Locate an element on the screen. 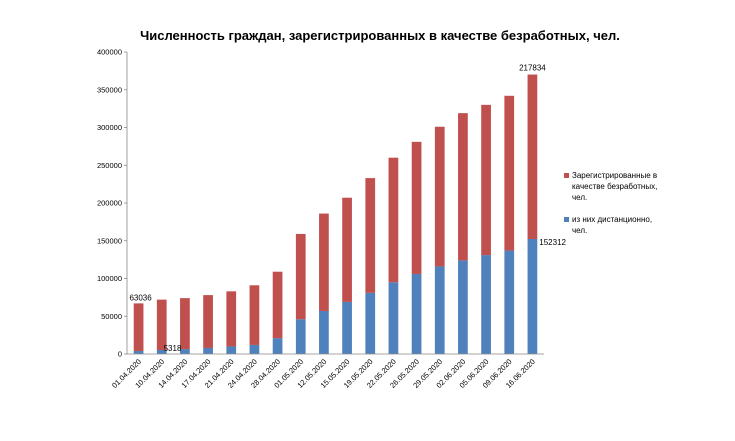  data-label: 5318 is located at coordinates (173, 348).